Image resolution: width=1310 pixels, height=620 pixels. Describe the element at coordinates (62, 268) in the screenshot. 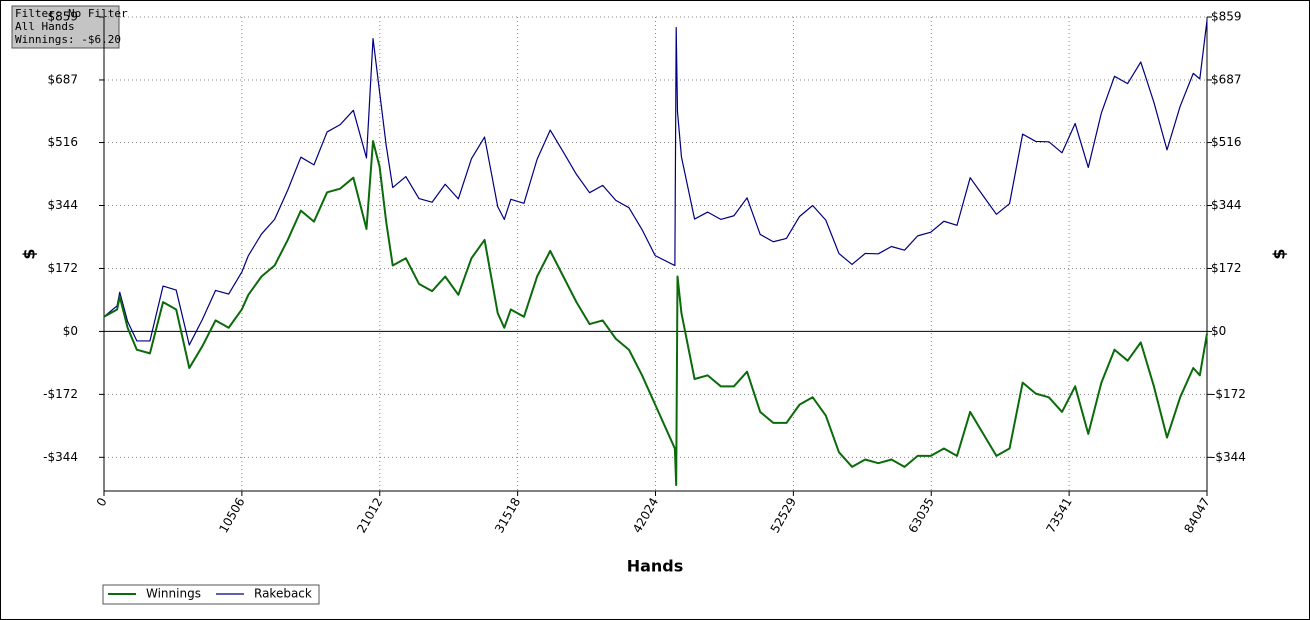

I see `y-tick-label: $172` at that location.